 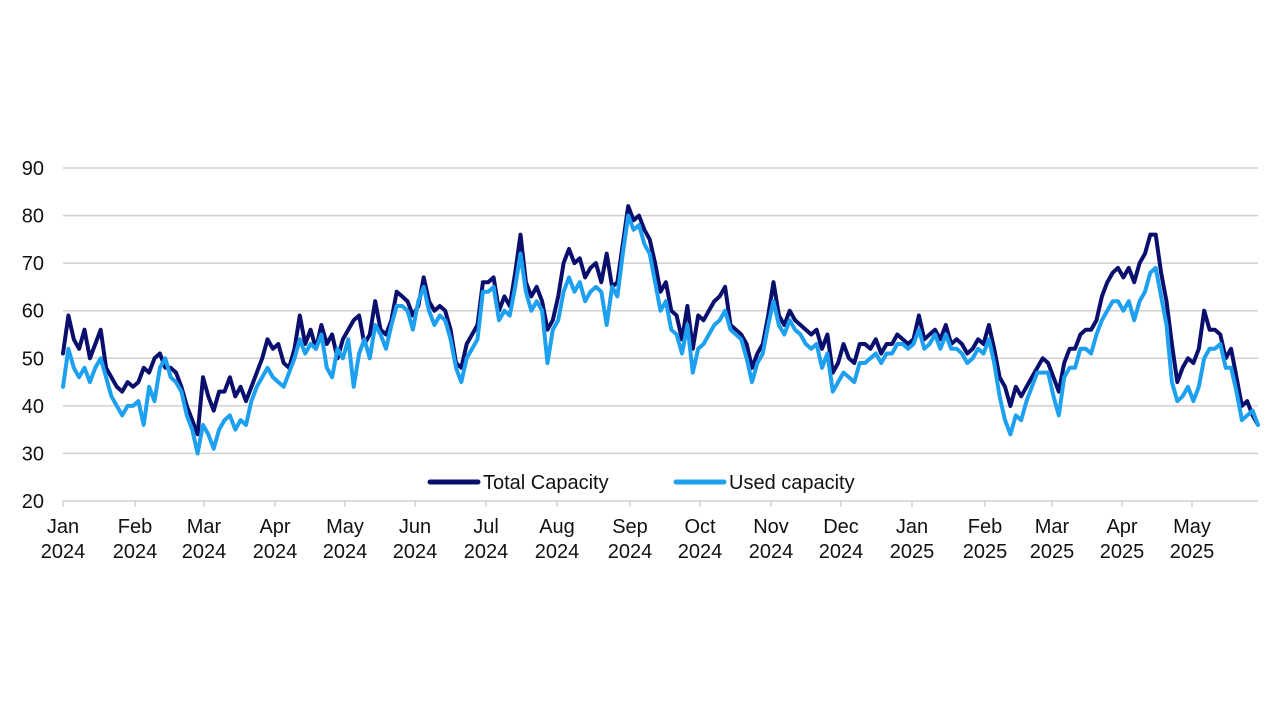 What do you see at coordinates (33, 169) in the screenshot?
I see `y-tick-label: 90` at bounding box center [33, 169].